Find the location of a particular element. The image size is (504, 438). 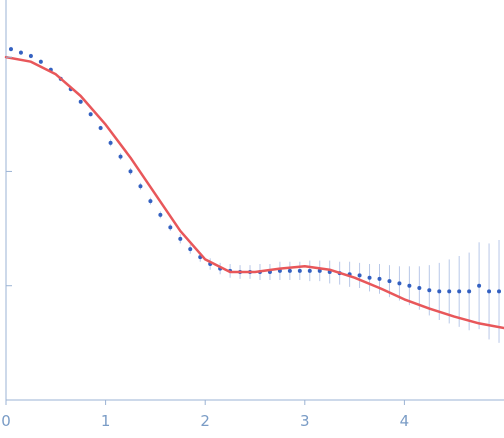

x-tick-label: 2 is located at coordinates (205, 421).